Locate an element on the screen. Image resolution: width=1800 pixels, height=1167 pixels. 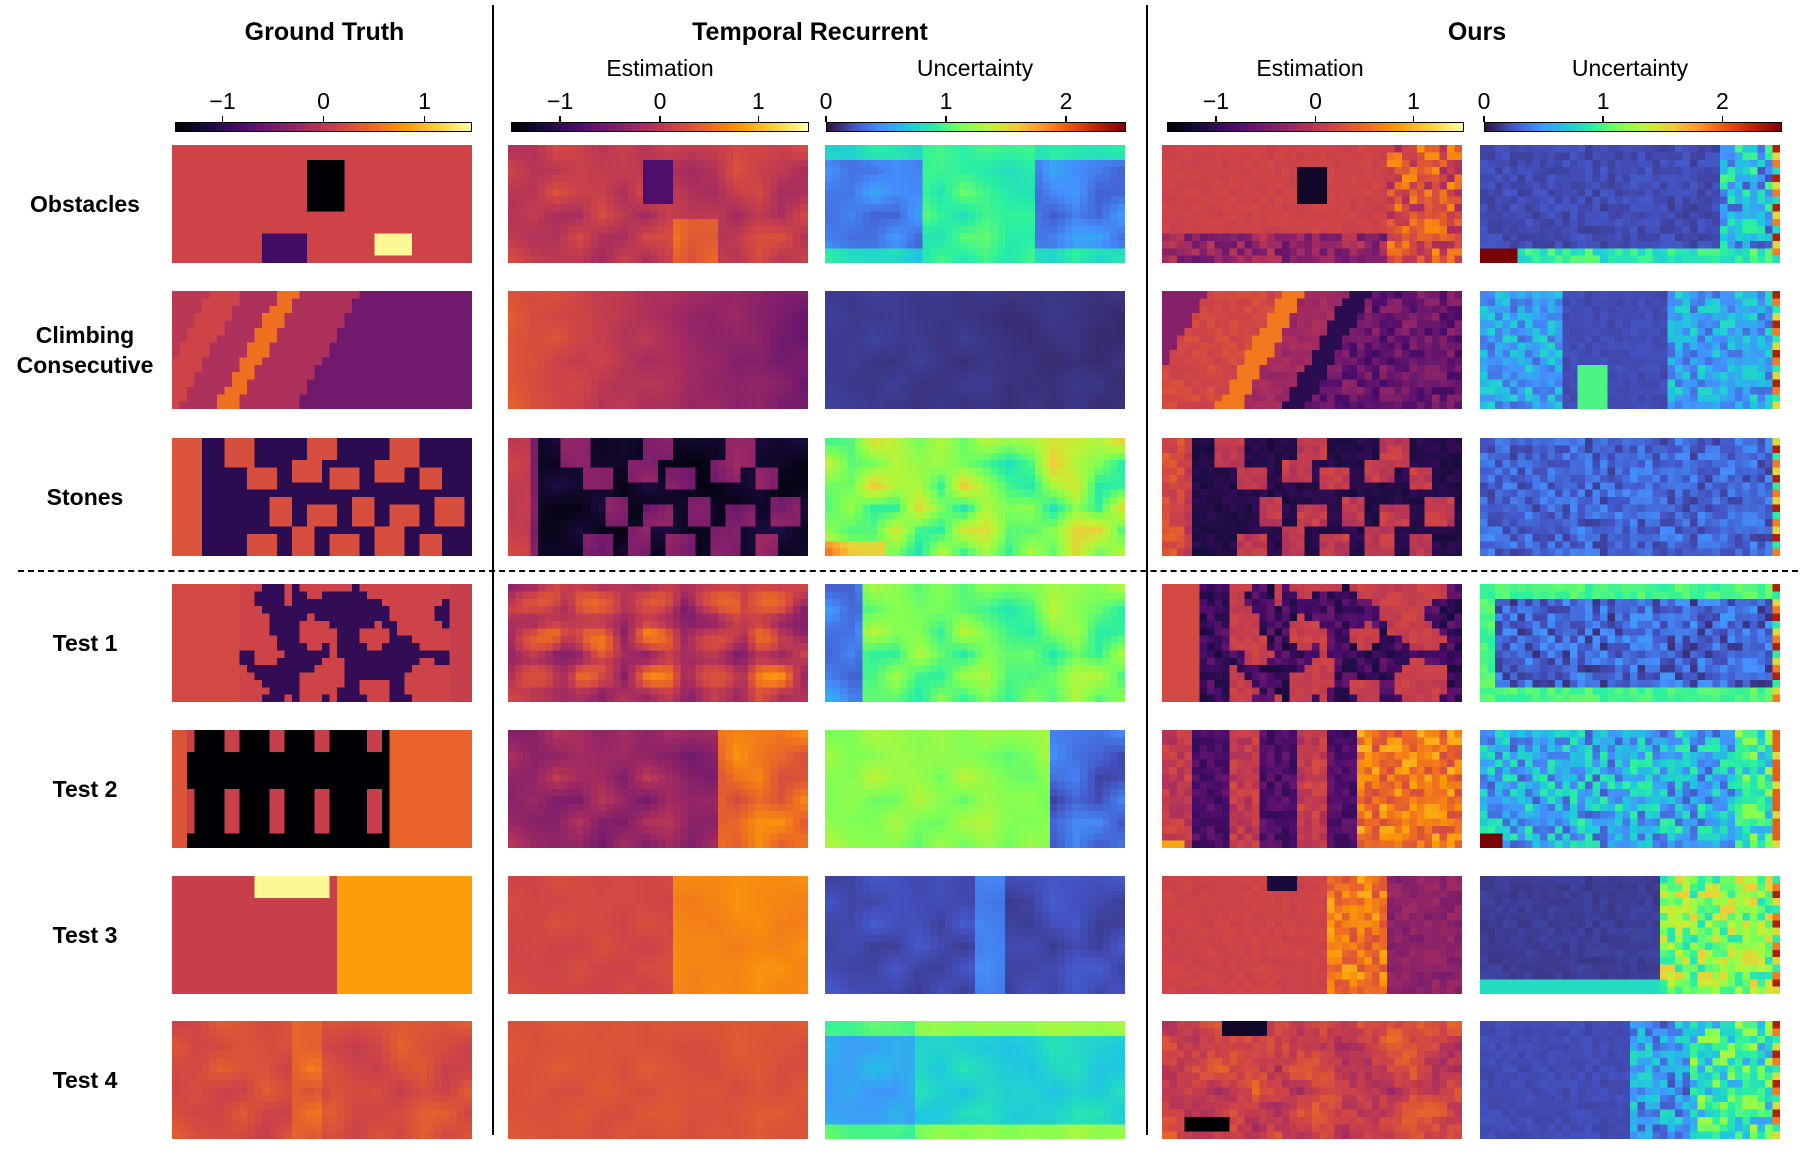
ground-truth-title: Ground Truth is located at coordinates (324, 32).